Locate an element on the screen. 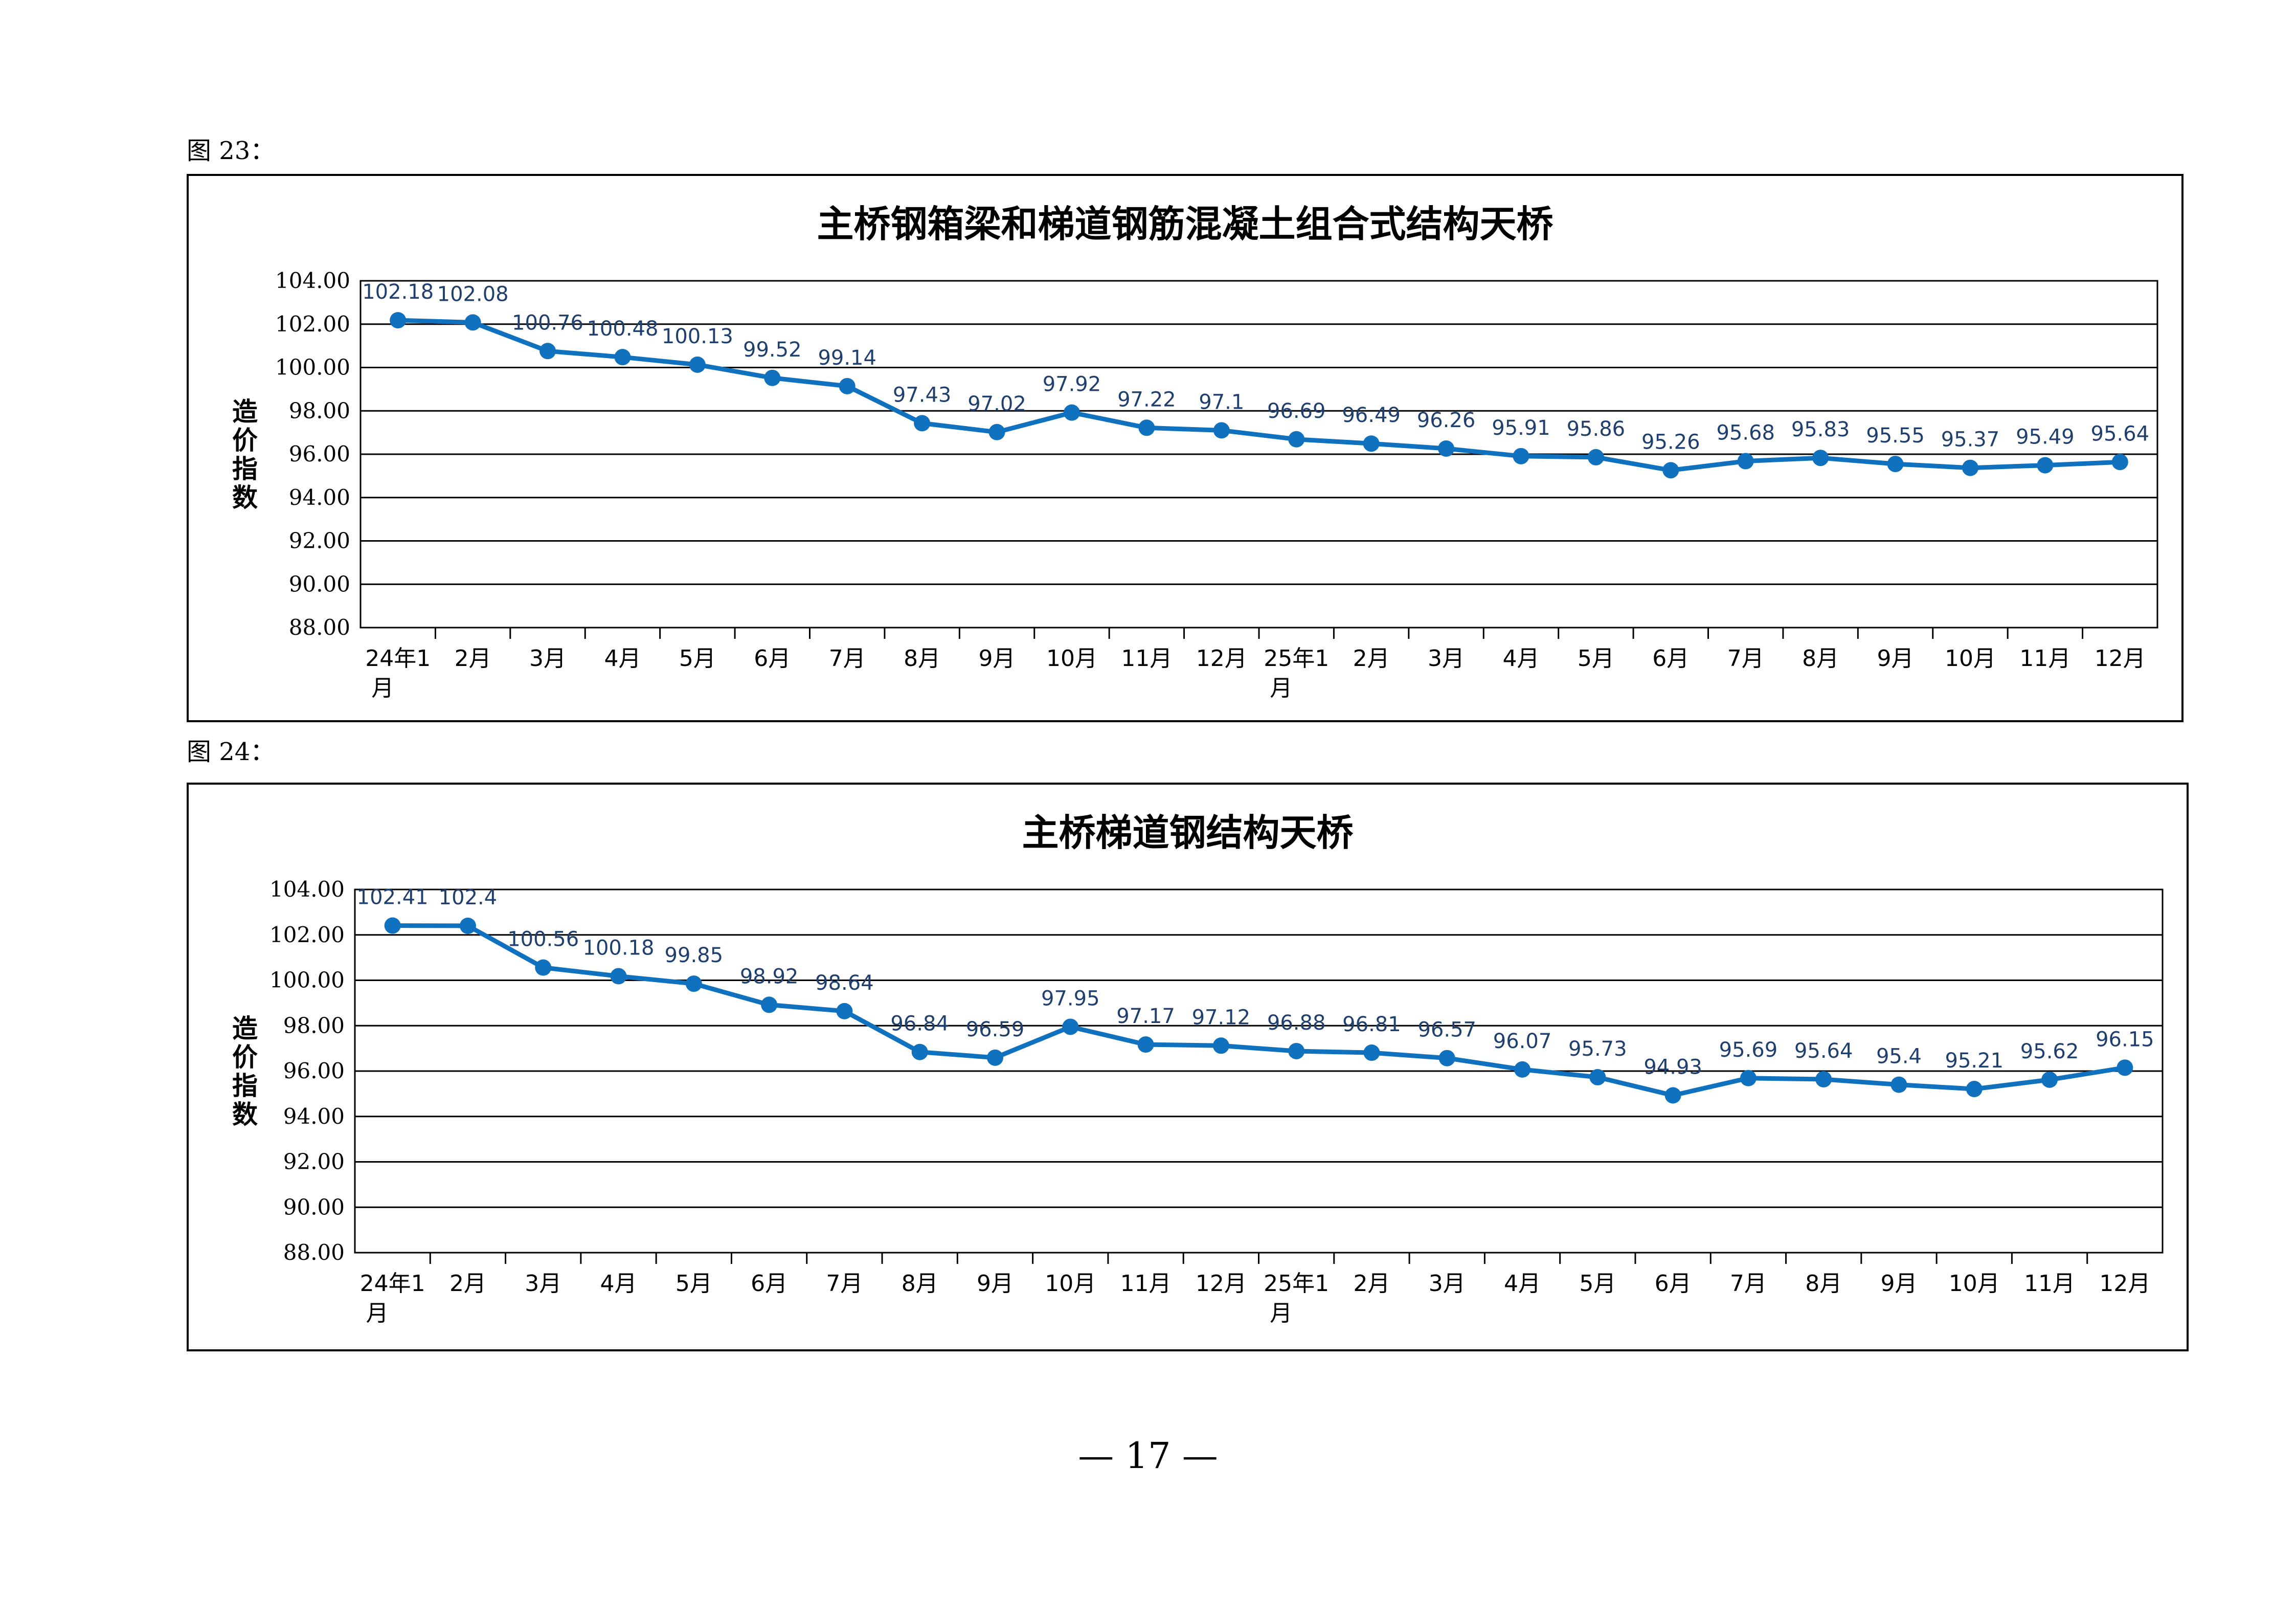  y-tick-label: 100.00 is located at coordinates (307, 980).